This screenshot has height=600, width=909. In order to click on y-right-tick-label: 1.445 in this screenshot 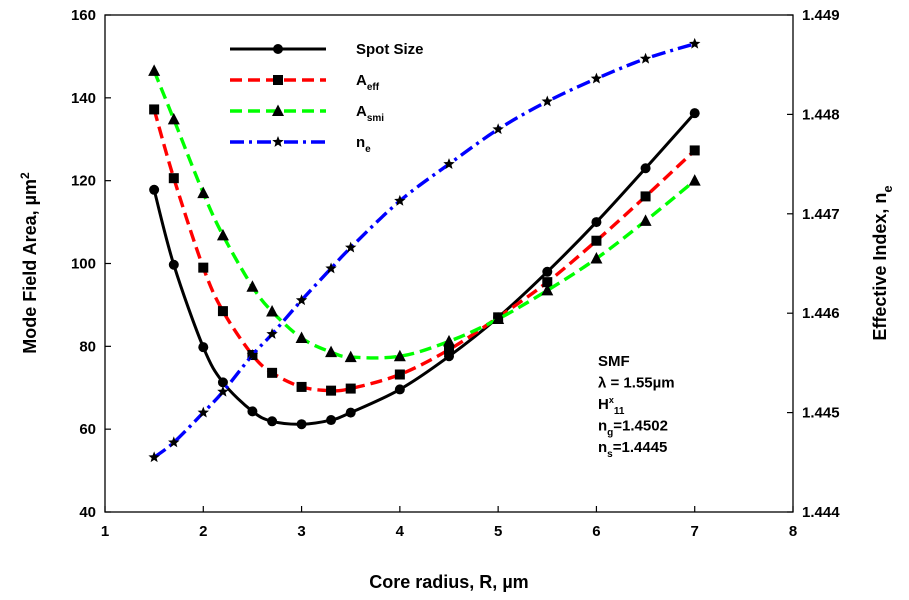, I will do `click(821, 413)`.